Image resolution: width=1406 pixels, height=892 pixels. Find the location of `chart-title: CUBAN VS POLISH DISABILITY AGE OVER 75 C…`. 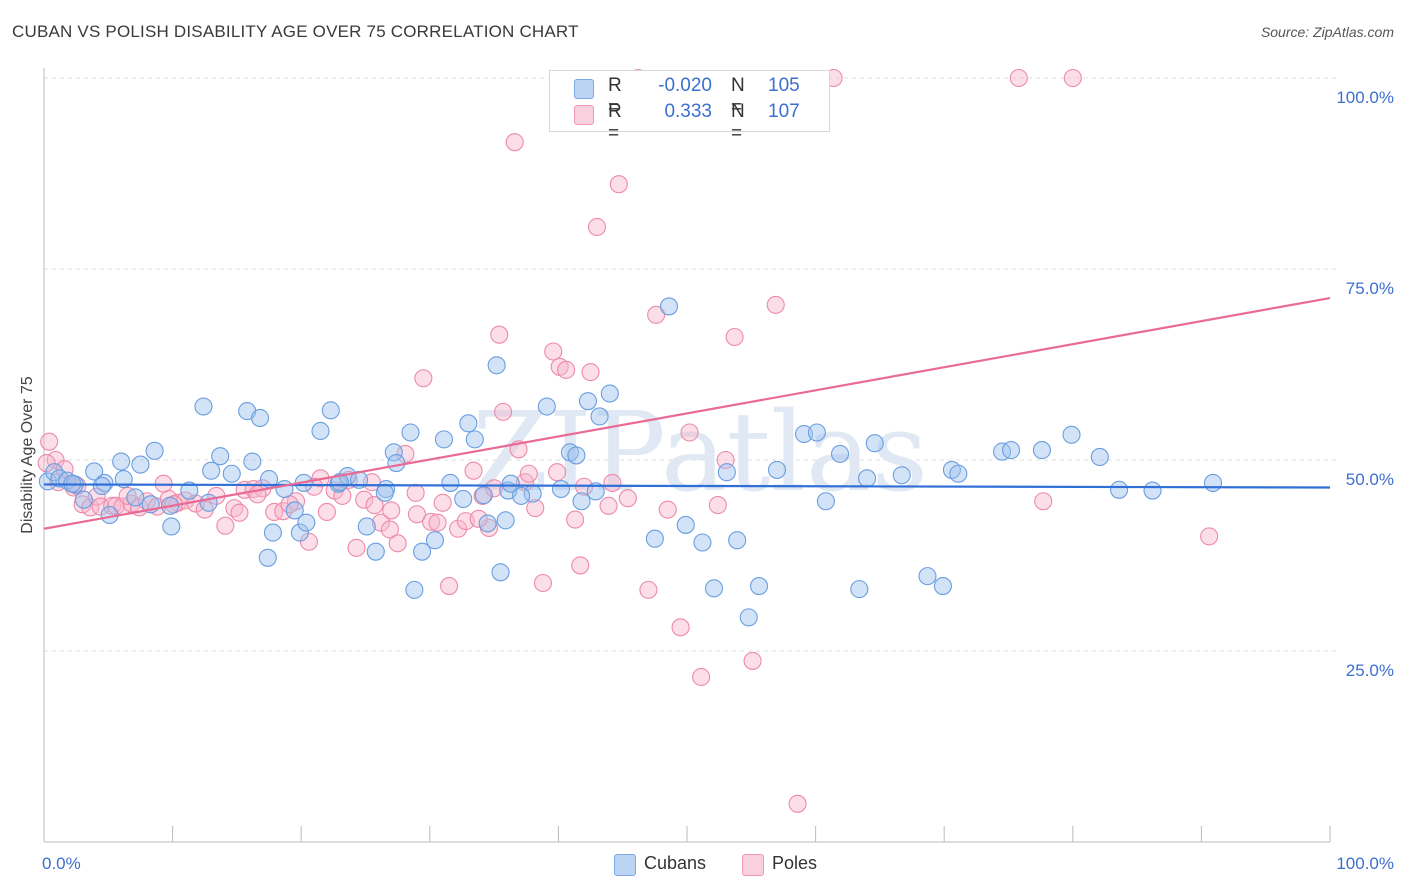

chart-title: CUBAN VS POLISH DISABILITY AGE OVER 75 C… is located at coordinates (295, 31).